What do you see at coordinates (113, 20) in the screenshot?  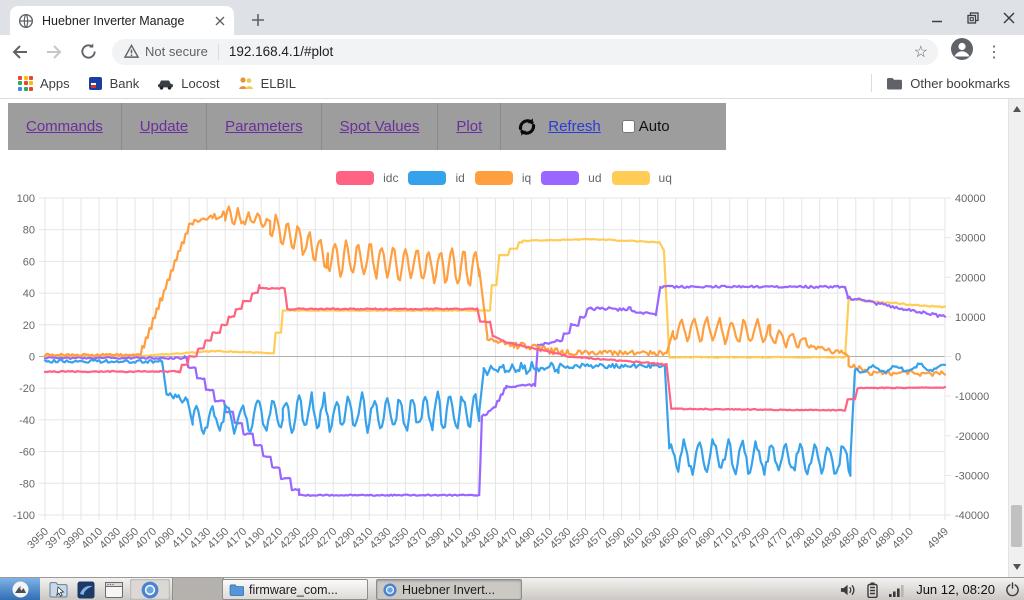 I see `tab-title: Huebner Inverter Manage` at bounding box center [113, 20].